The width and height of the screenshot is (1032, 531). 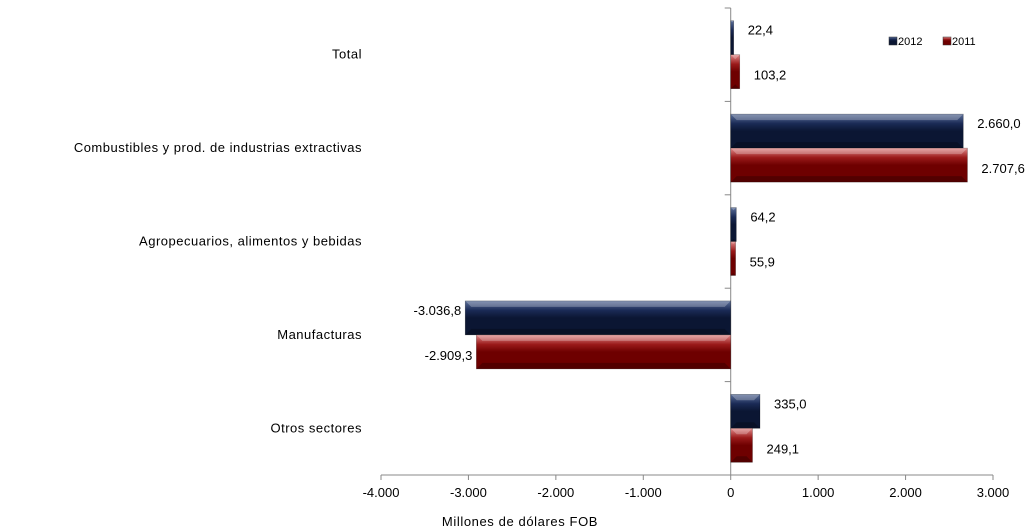 I want to click on data-label: 55,9, so click(x=762, y=262).